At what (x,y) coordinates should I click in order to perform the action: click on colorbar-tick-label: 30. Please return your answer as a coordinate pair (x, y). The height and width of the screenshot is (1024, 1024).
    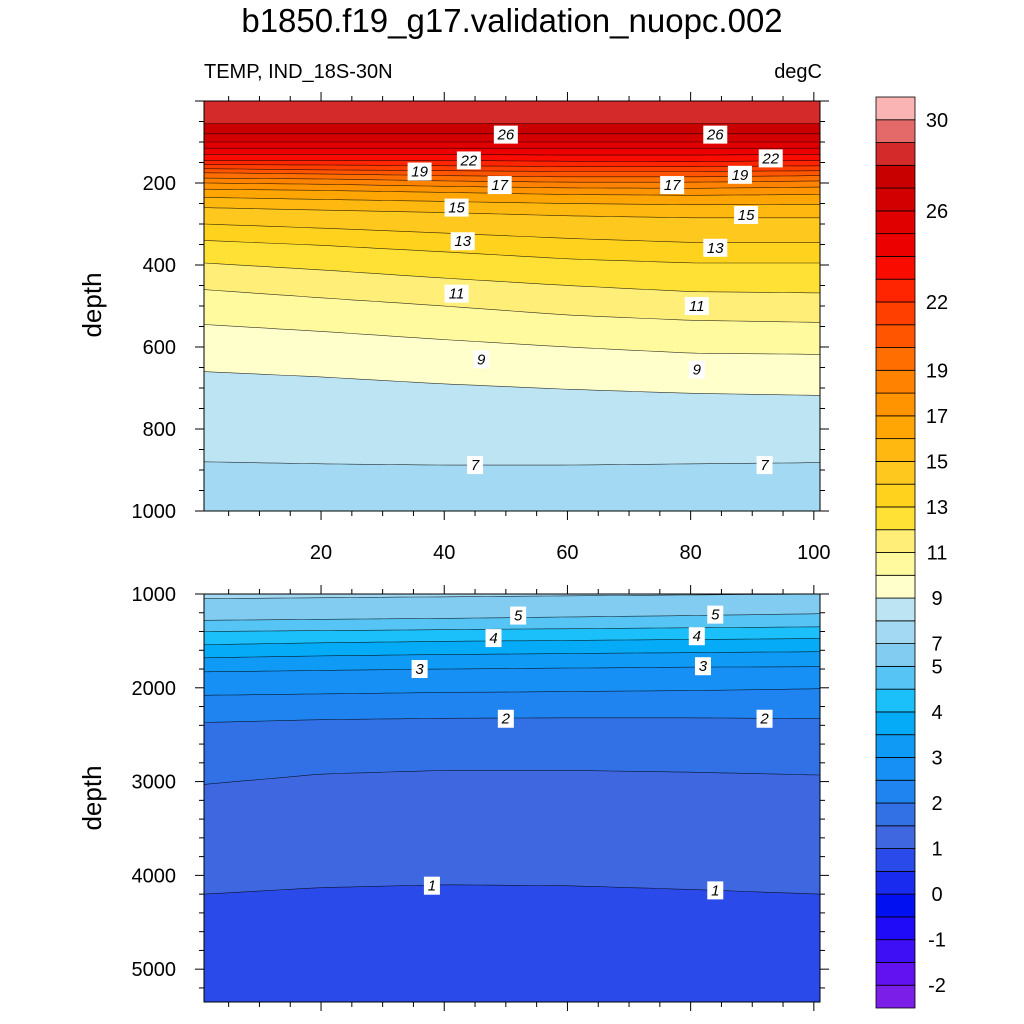
    Looking at the image, I should click on (937, 121).